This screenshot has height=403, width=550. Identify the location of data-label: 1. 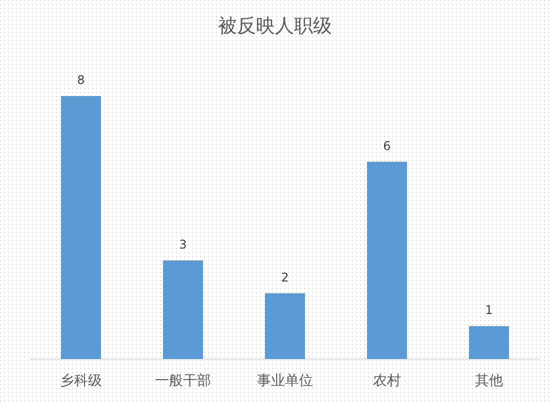
(489, 310).